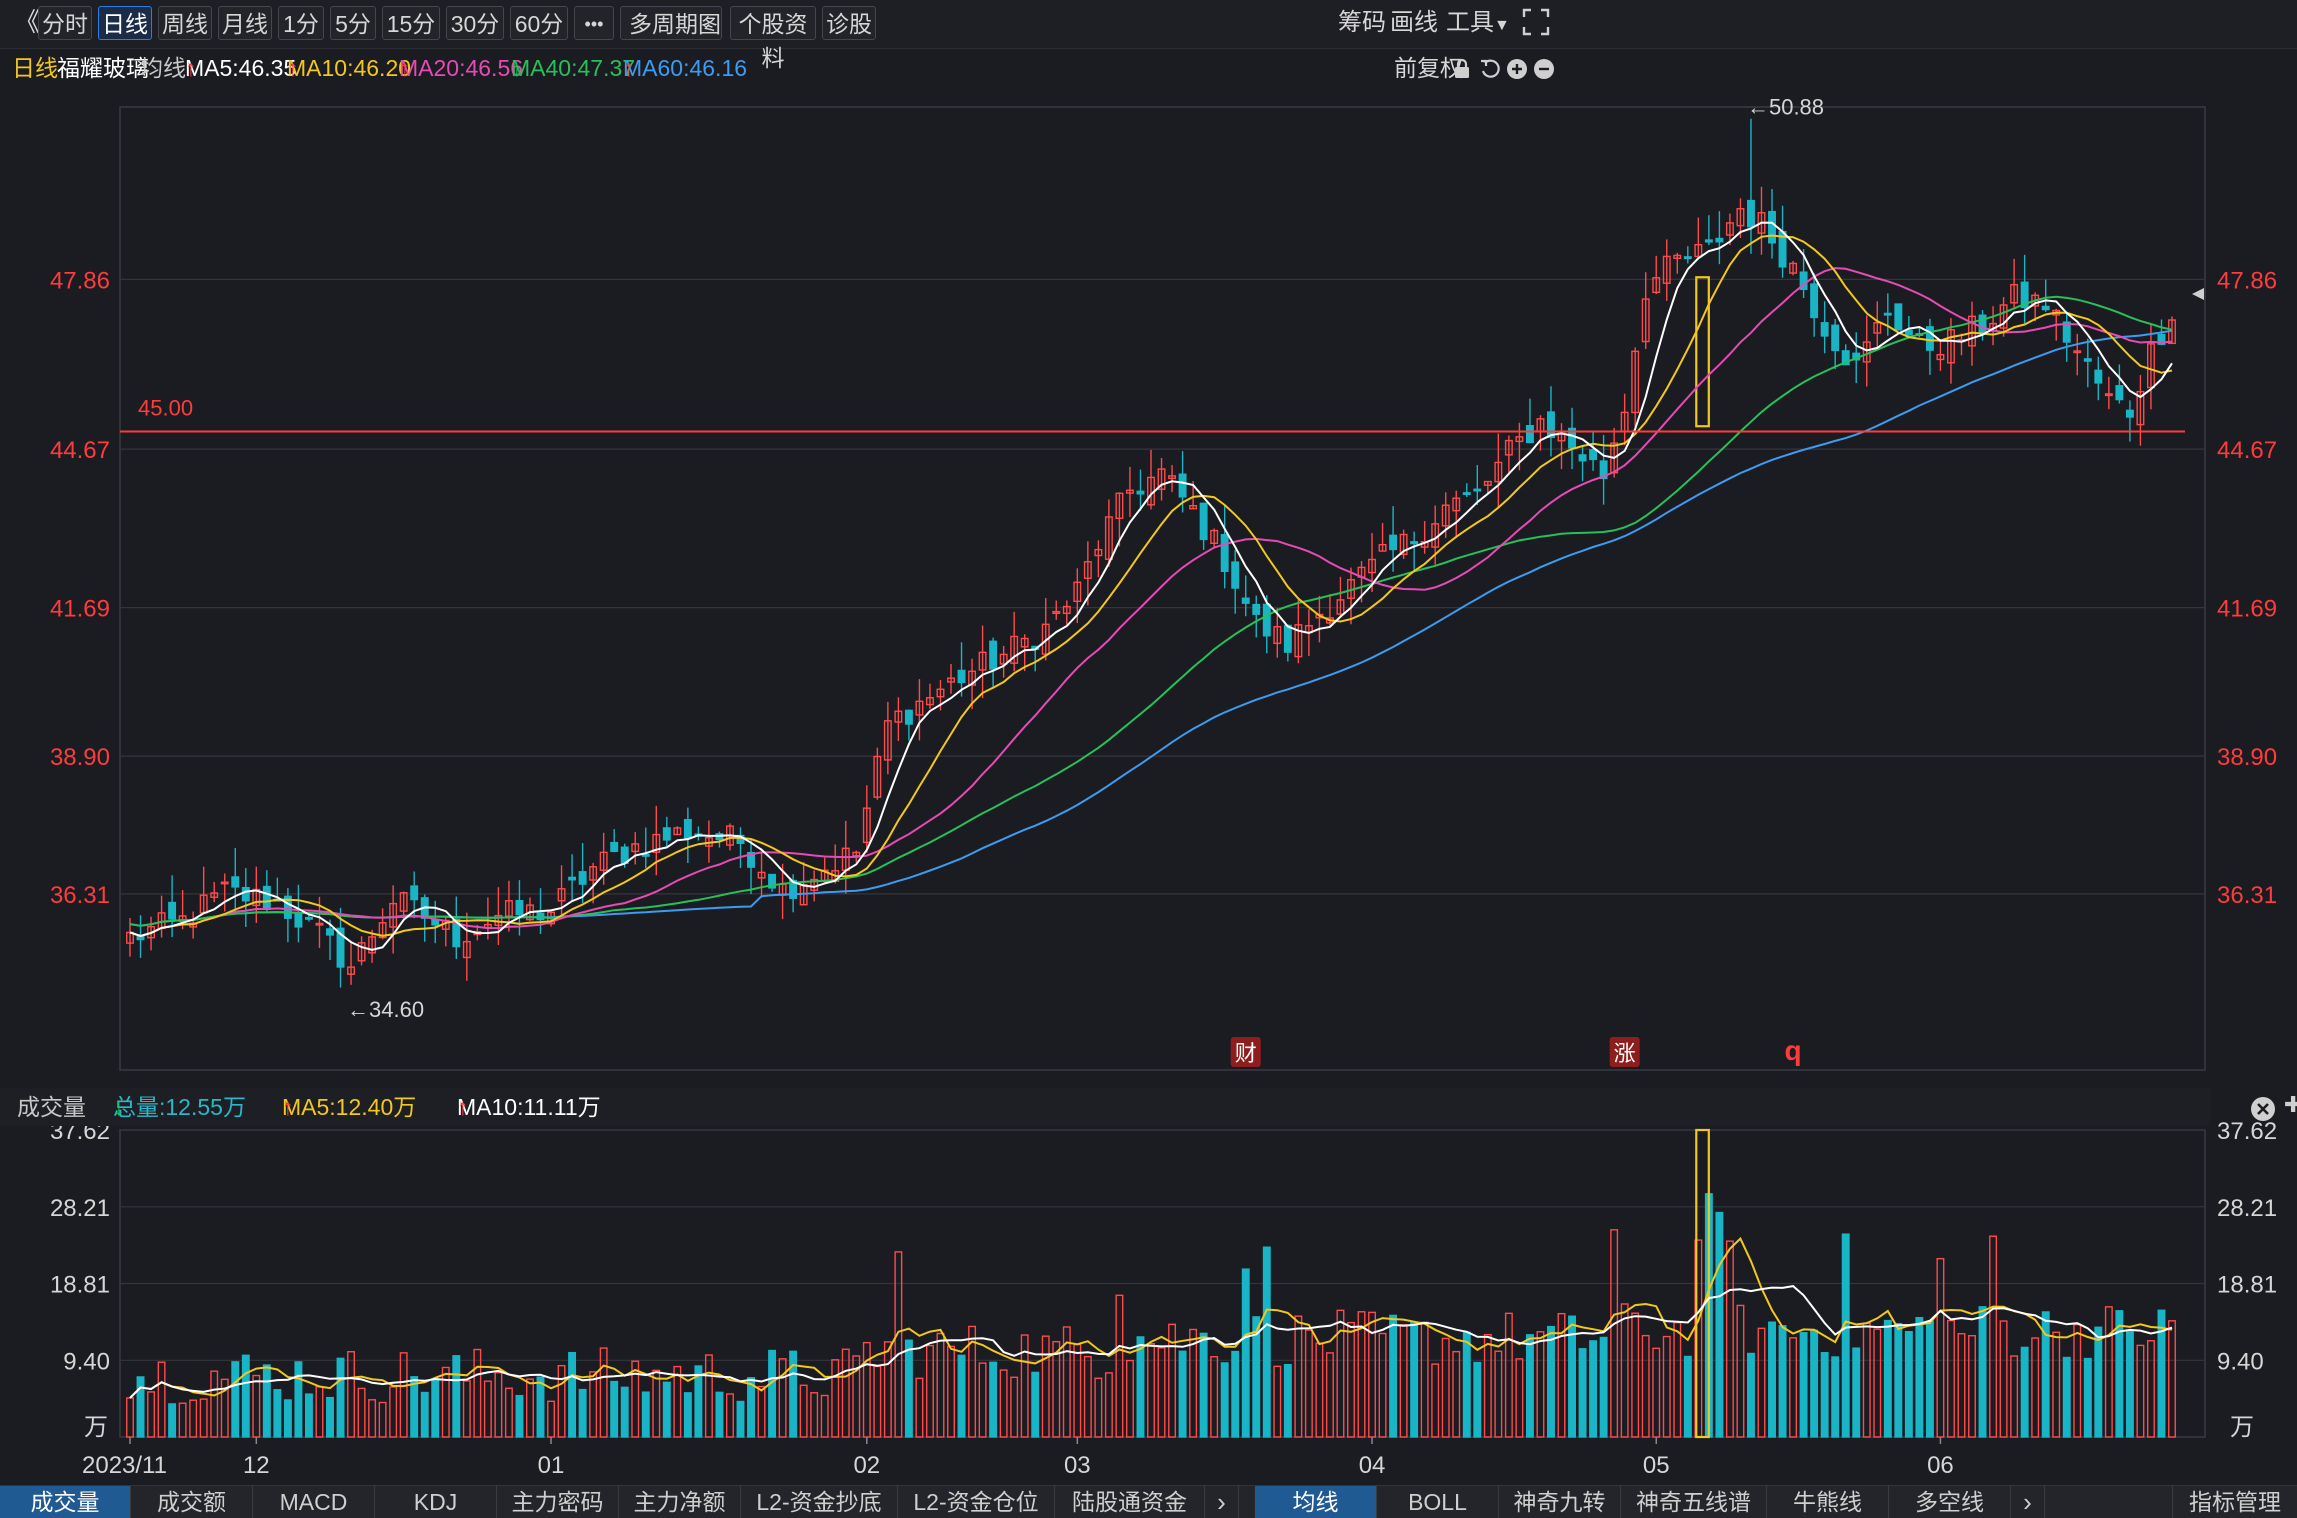 The height and width of the screenshot is (1518, 2297). I want to click on scroll-right-icon-2: ›, so click(2028, 1502).